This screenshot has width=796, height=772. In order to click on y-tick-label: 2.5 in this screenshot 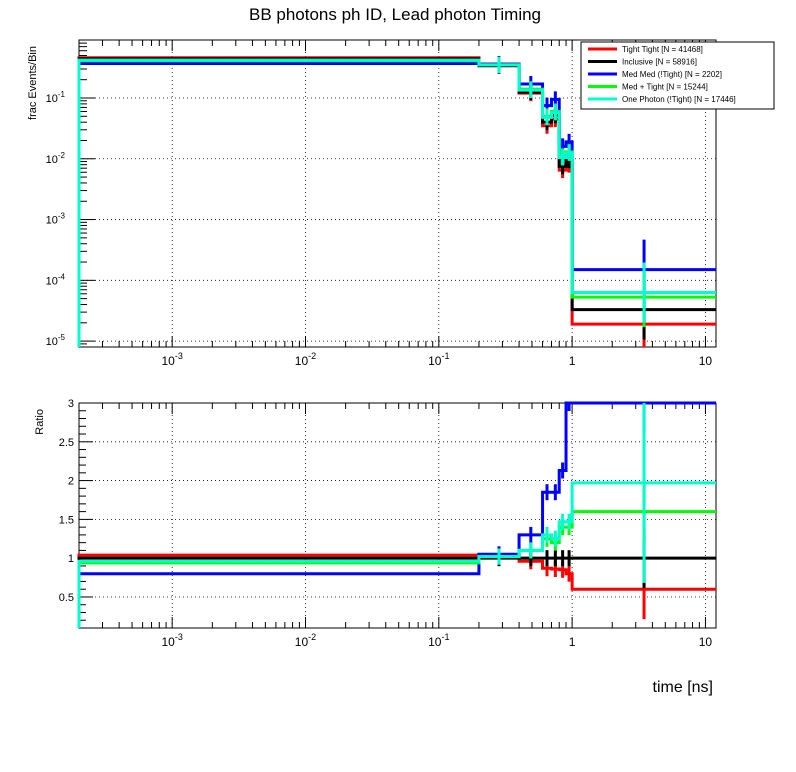, I will do `click(66, 443)`.